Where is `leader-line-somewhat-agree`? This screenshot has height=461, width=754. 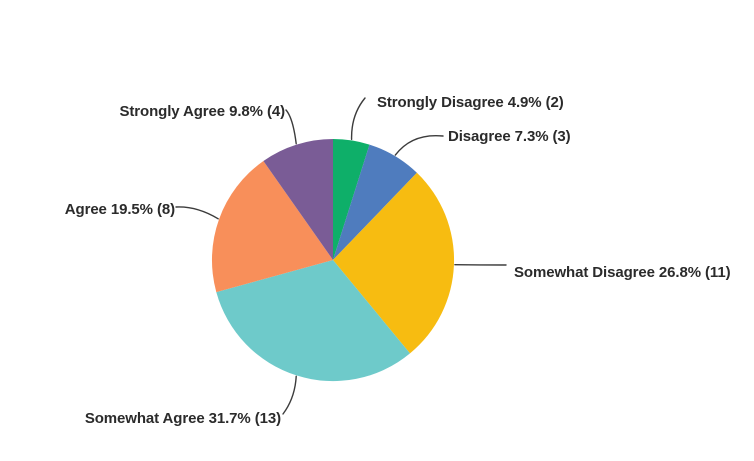
leader-line-somewhat-agree is located at coordinates (289, 395).